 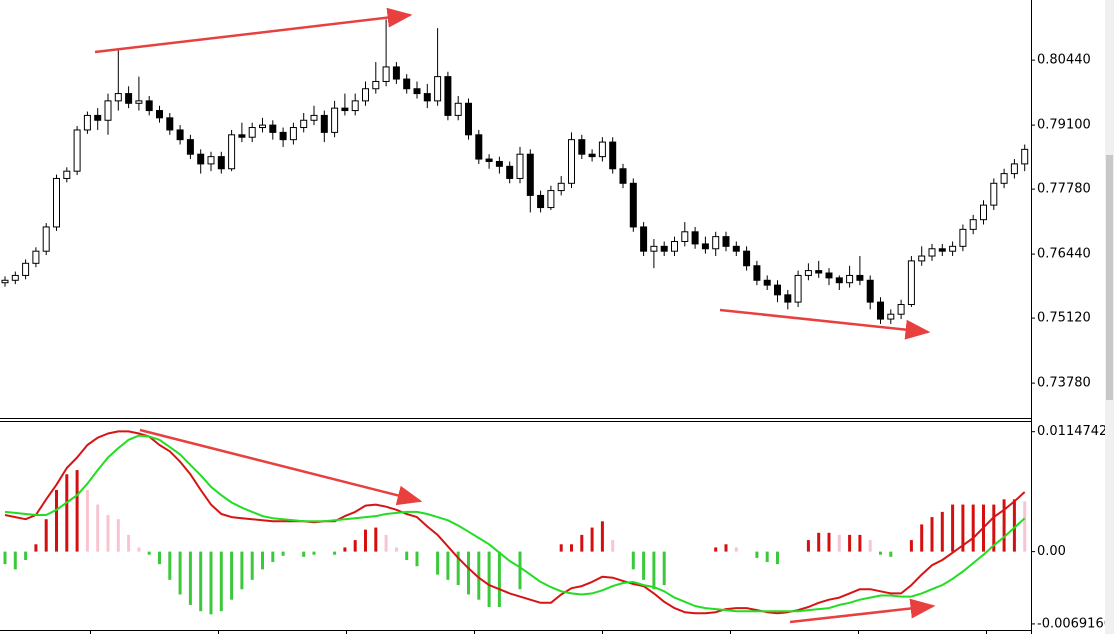 I want to click on y-tick-label: 0.77780, so click(x=1064, y=189).